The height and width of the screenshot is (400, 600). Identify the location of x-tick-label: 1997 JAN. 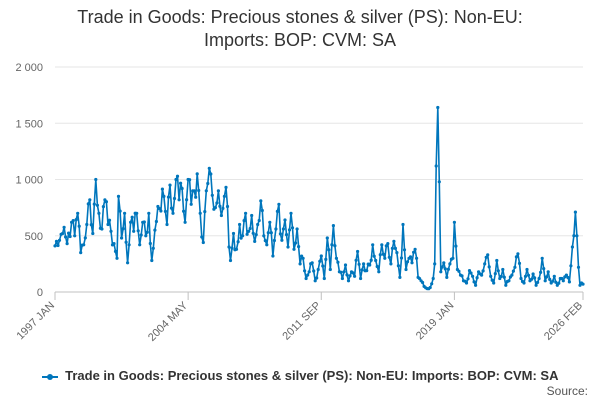
(35, 321).